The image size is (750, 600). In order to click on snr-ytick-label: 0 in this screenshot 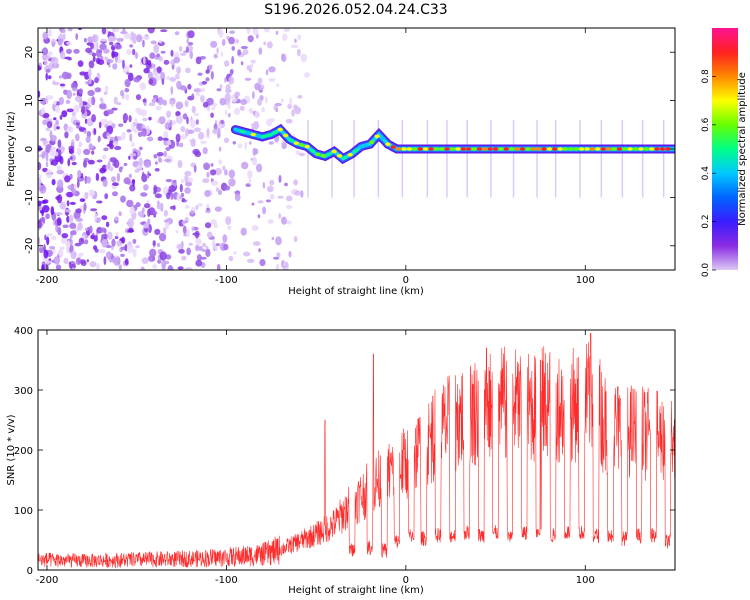, I will do `click(30, 571)`.